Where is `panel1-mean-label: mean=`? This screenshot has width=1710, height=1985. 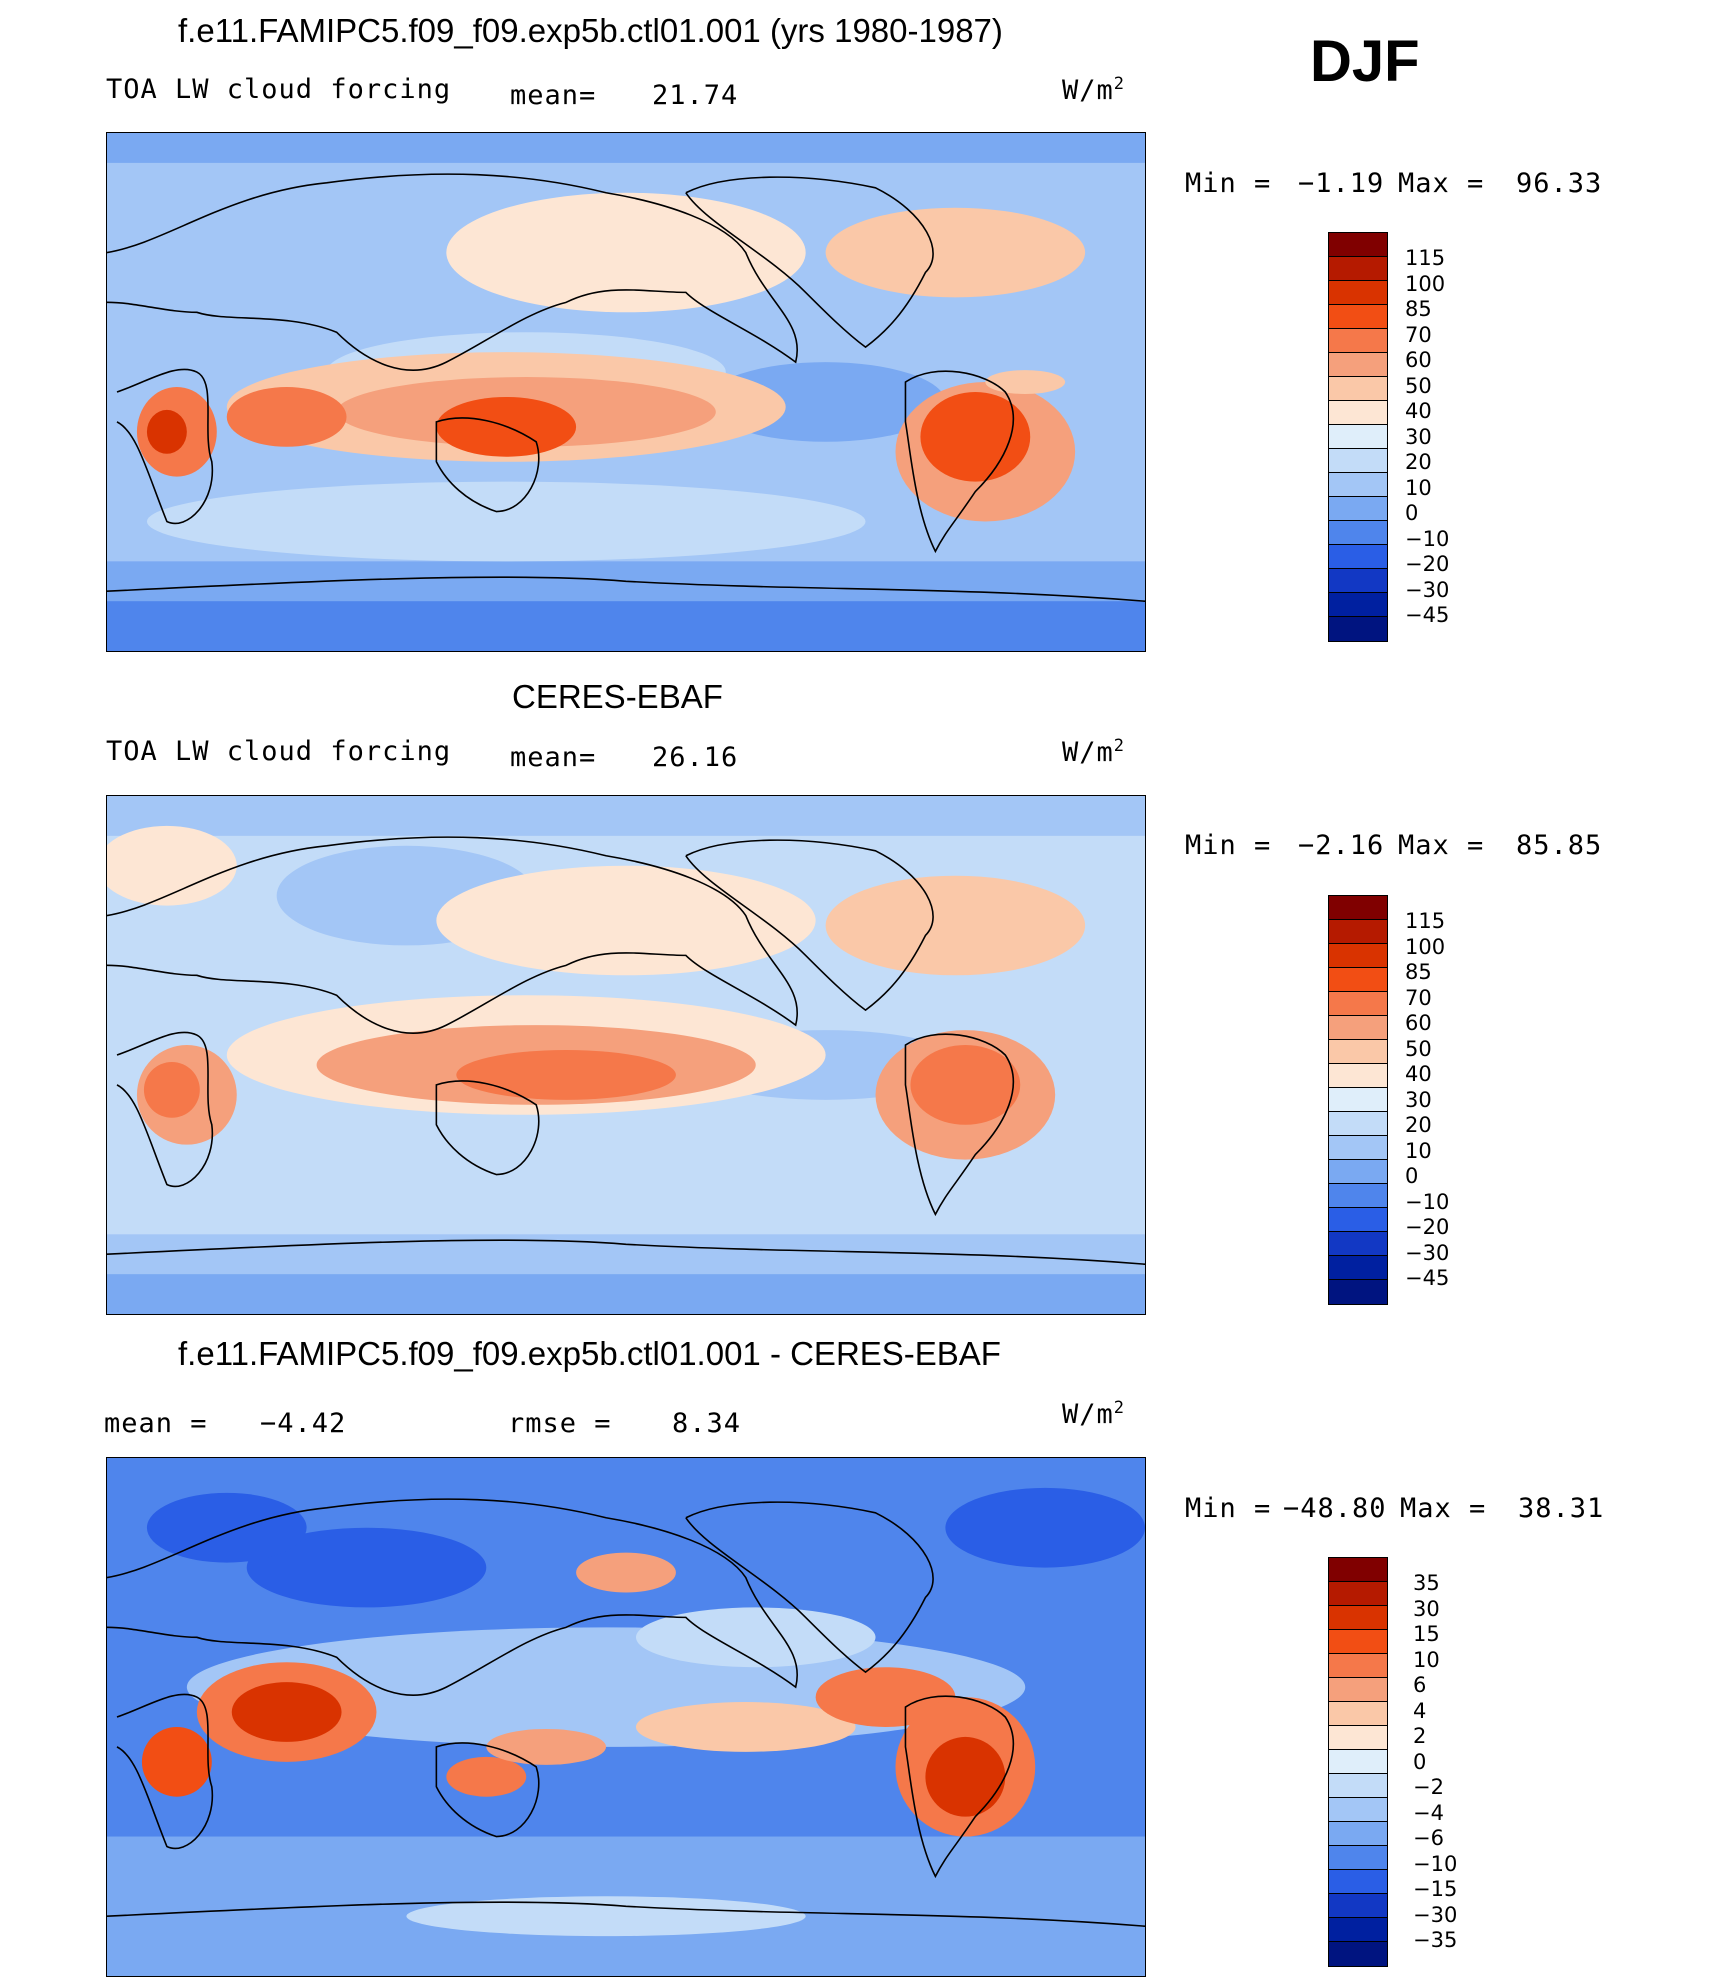 panel1-mean-label: mean= is located at coordinates (553, 95).